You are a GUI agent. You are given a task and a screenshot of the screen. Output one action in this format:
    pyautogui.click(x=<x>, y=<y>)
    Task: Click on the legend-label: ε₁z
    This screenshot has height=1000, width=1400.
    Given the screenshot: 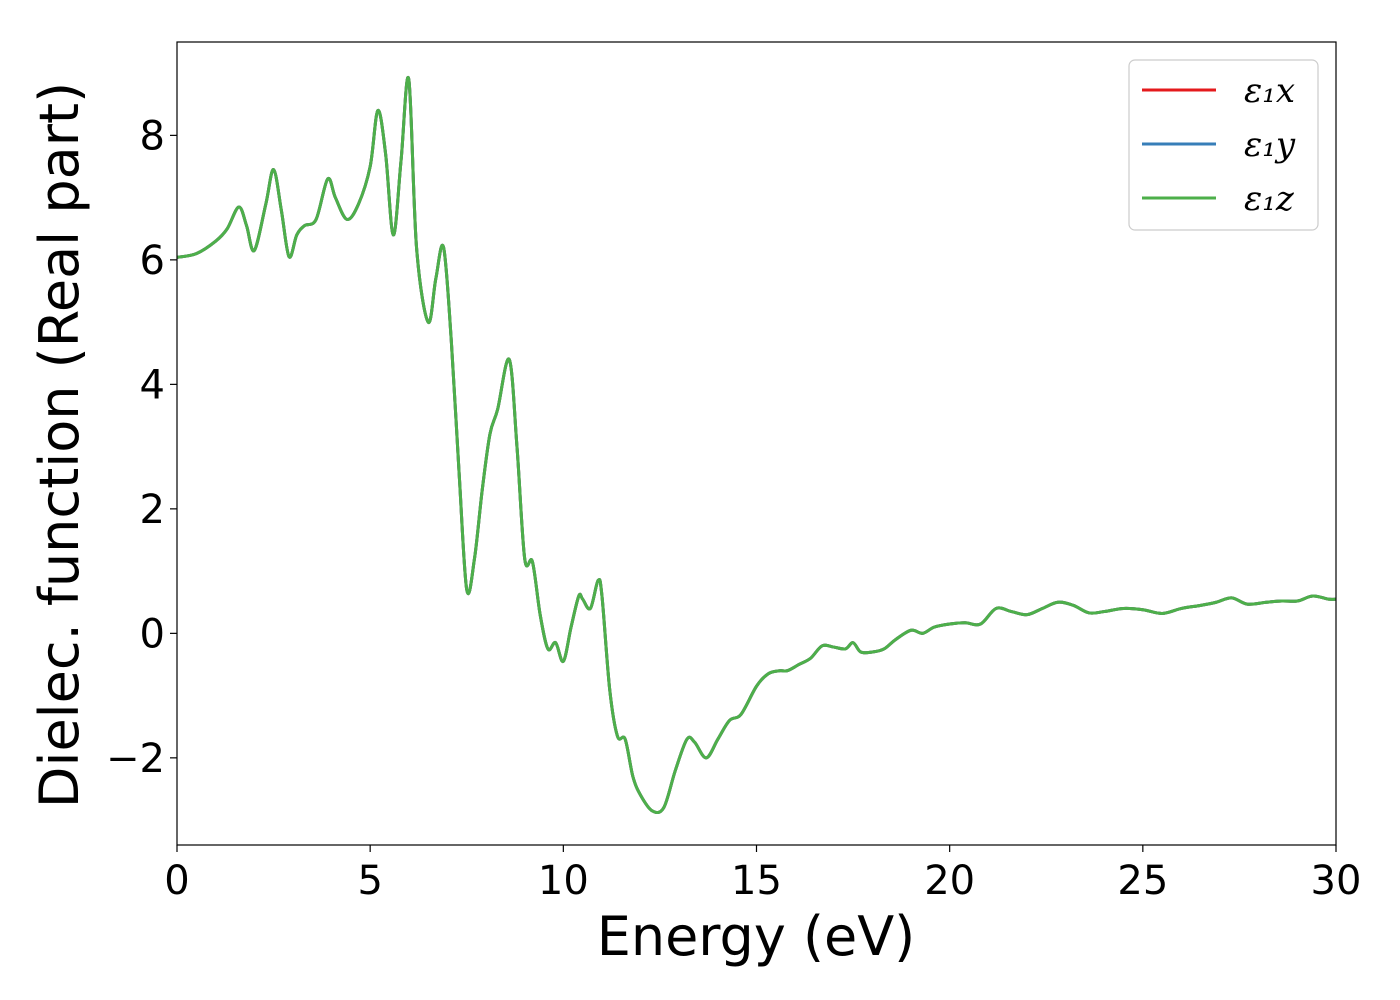 What is the action you would take?
    pyautogui.click(x=1269, y=199)
    